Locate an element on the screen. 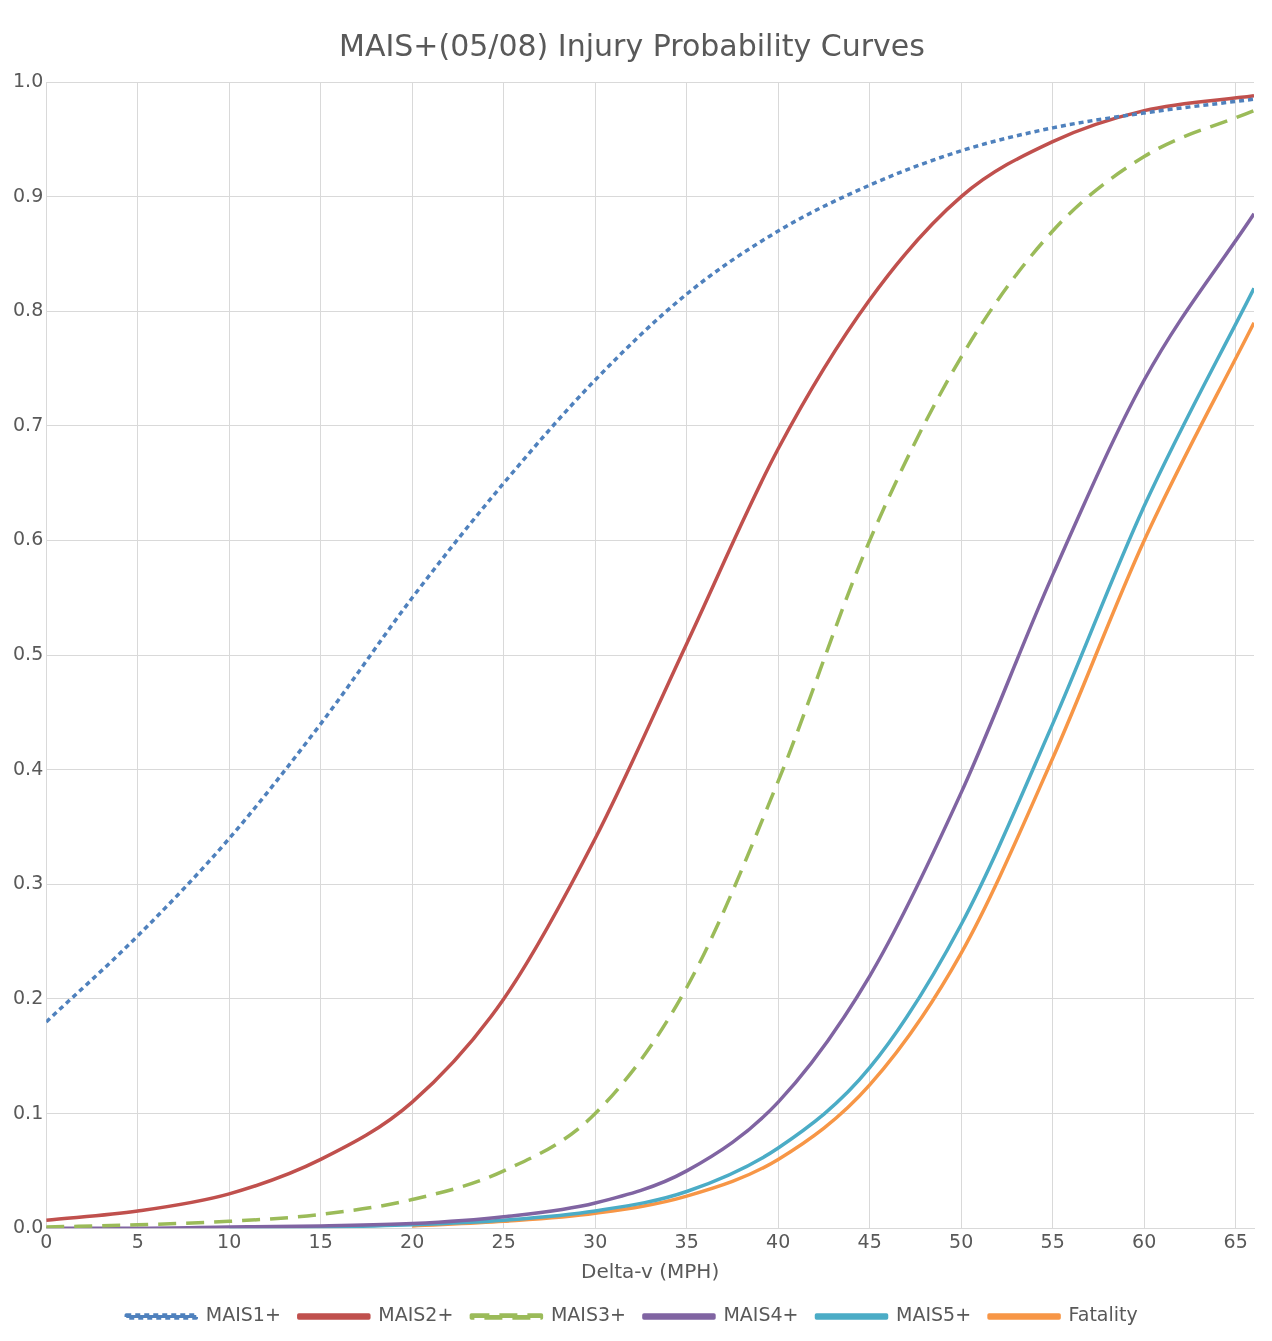 This screenshot has width=1272, height=1341. y-tick-label: 0.6 is located at coordinates (28, 538).